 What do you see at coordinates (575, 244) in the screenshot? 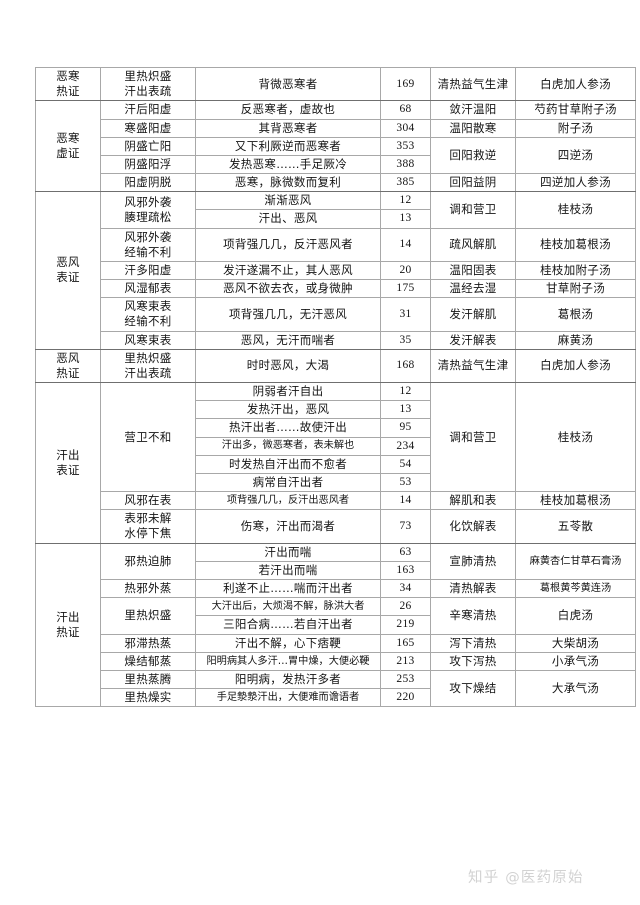
I see `formula-cell: 桂枝加葛根汤` at bounding box center [575, 244].